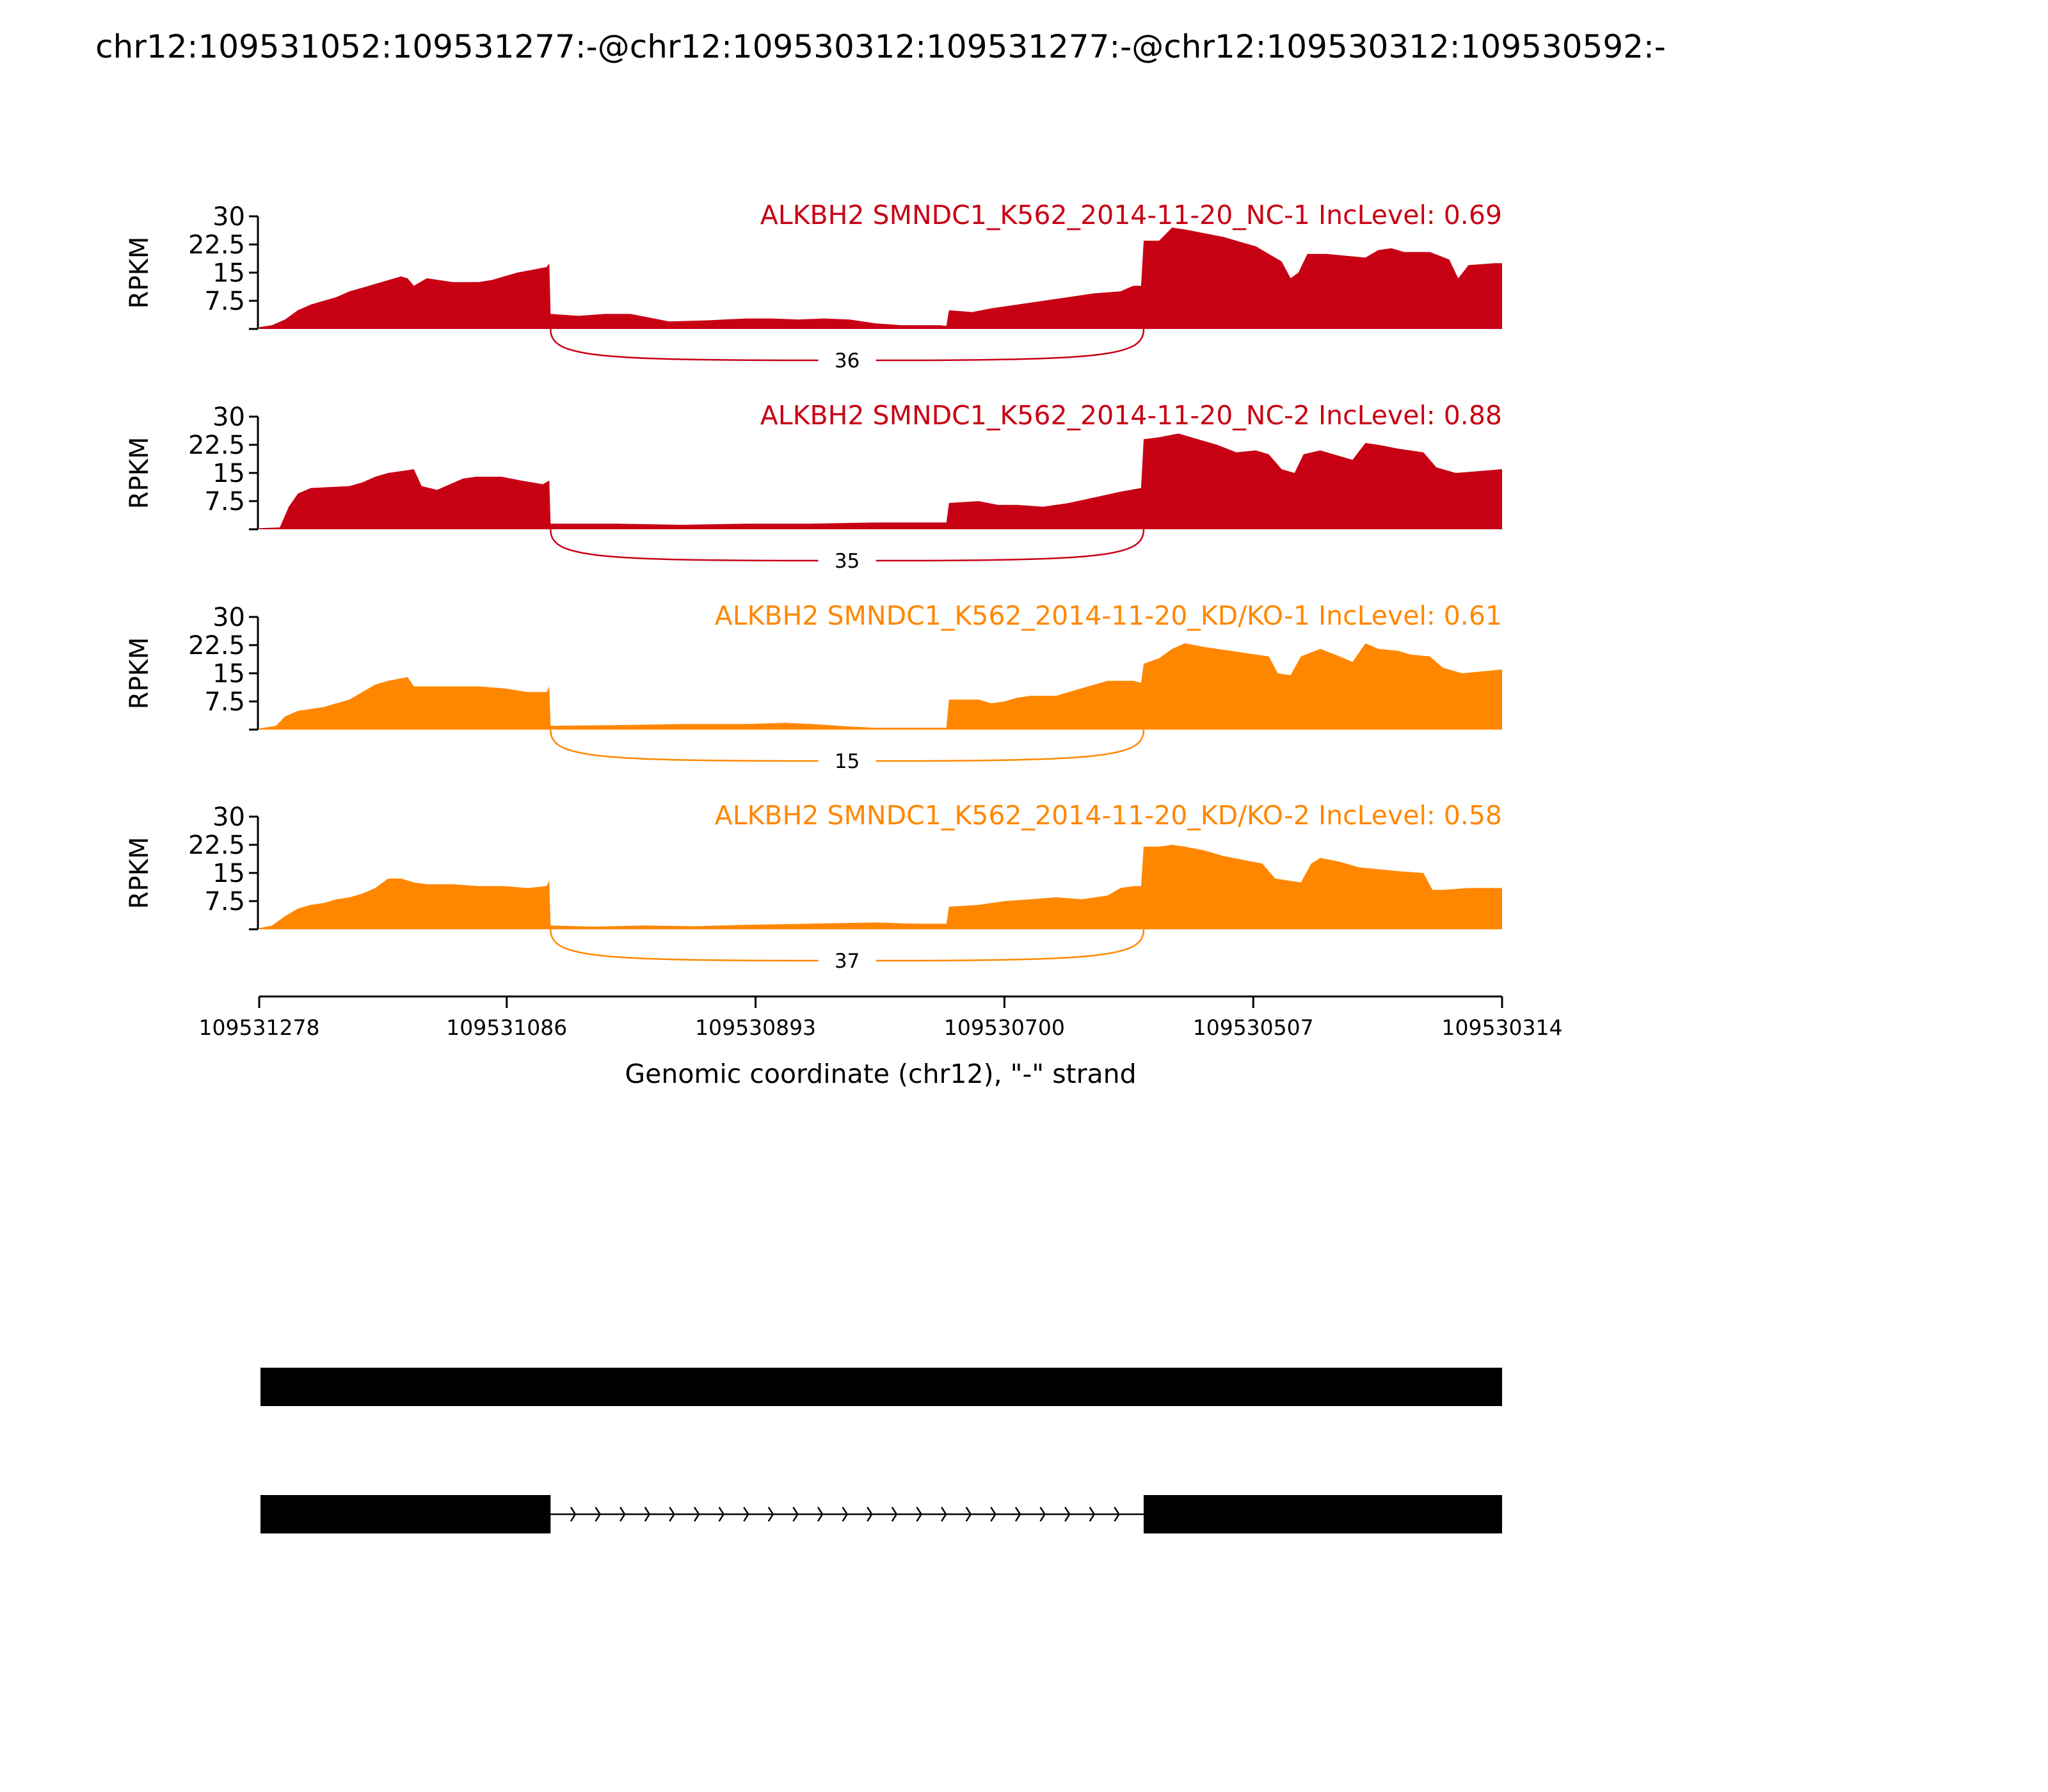 The width and height of the screenshot is (2048, 1792). Describe the element at coordinates (880, 1074) in the screenshot. I see `x-axis-label: Genomic coordinate (chr12), "-" strand` at that location.